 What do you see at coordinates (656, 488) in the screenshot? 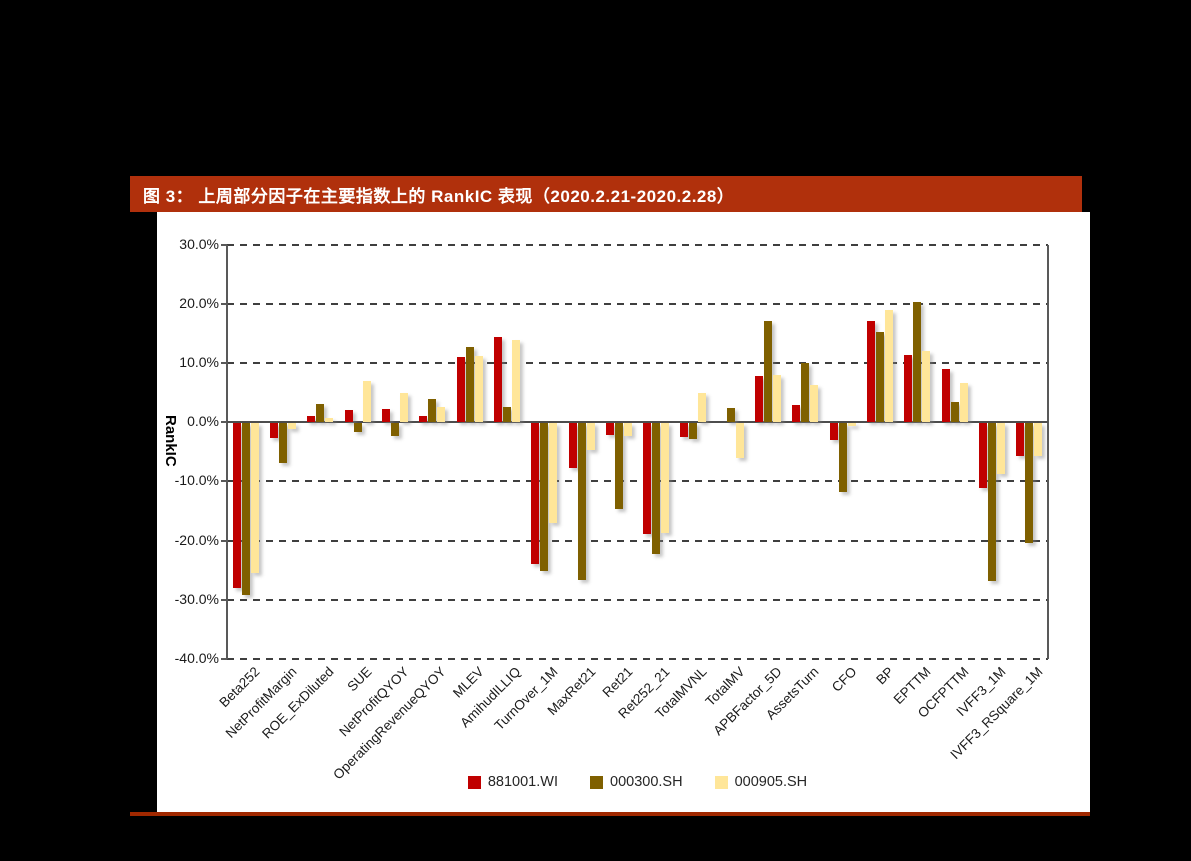
I see `bar-000300.SH-Ret252_21` at bounding box center [656, 488].